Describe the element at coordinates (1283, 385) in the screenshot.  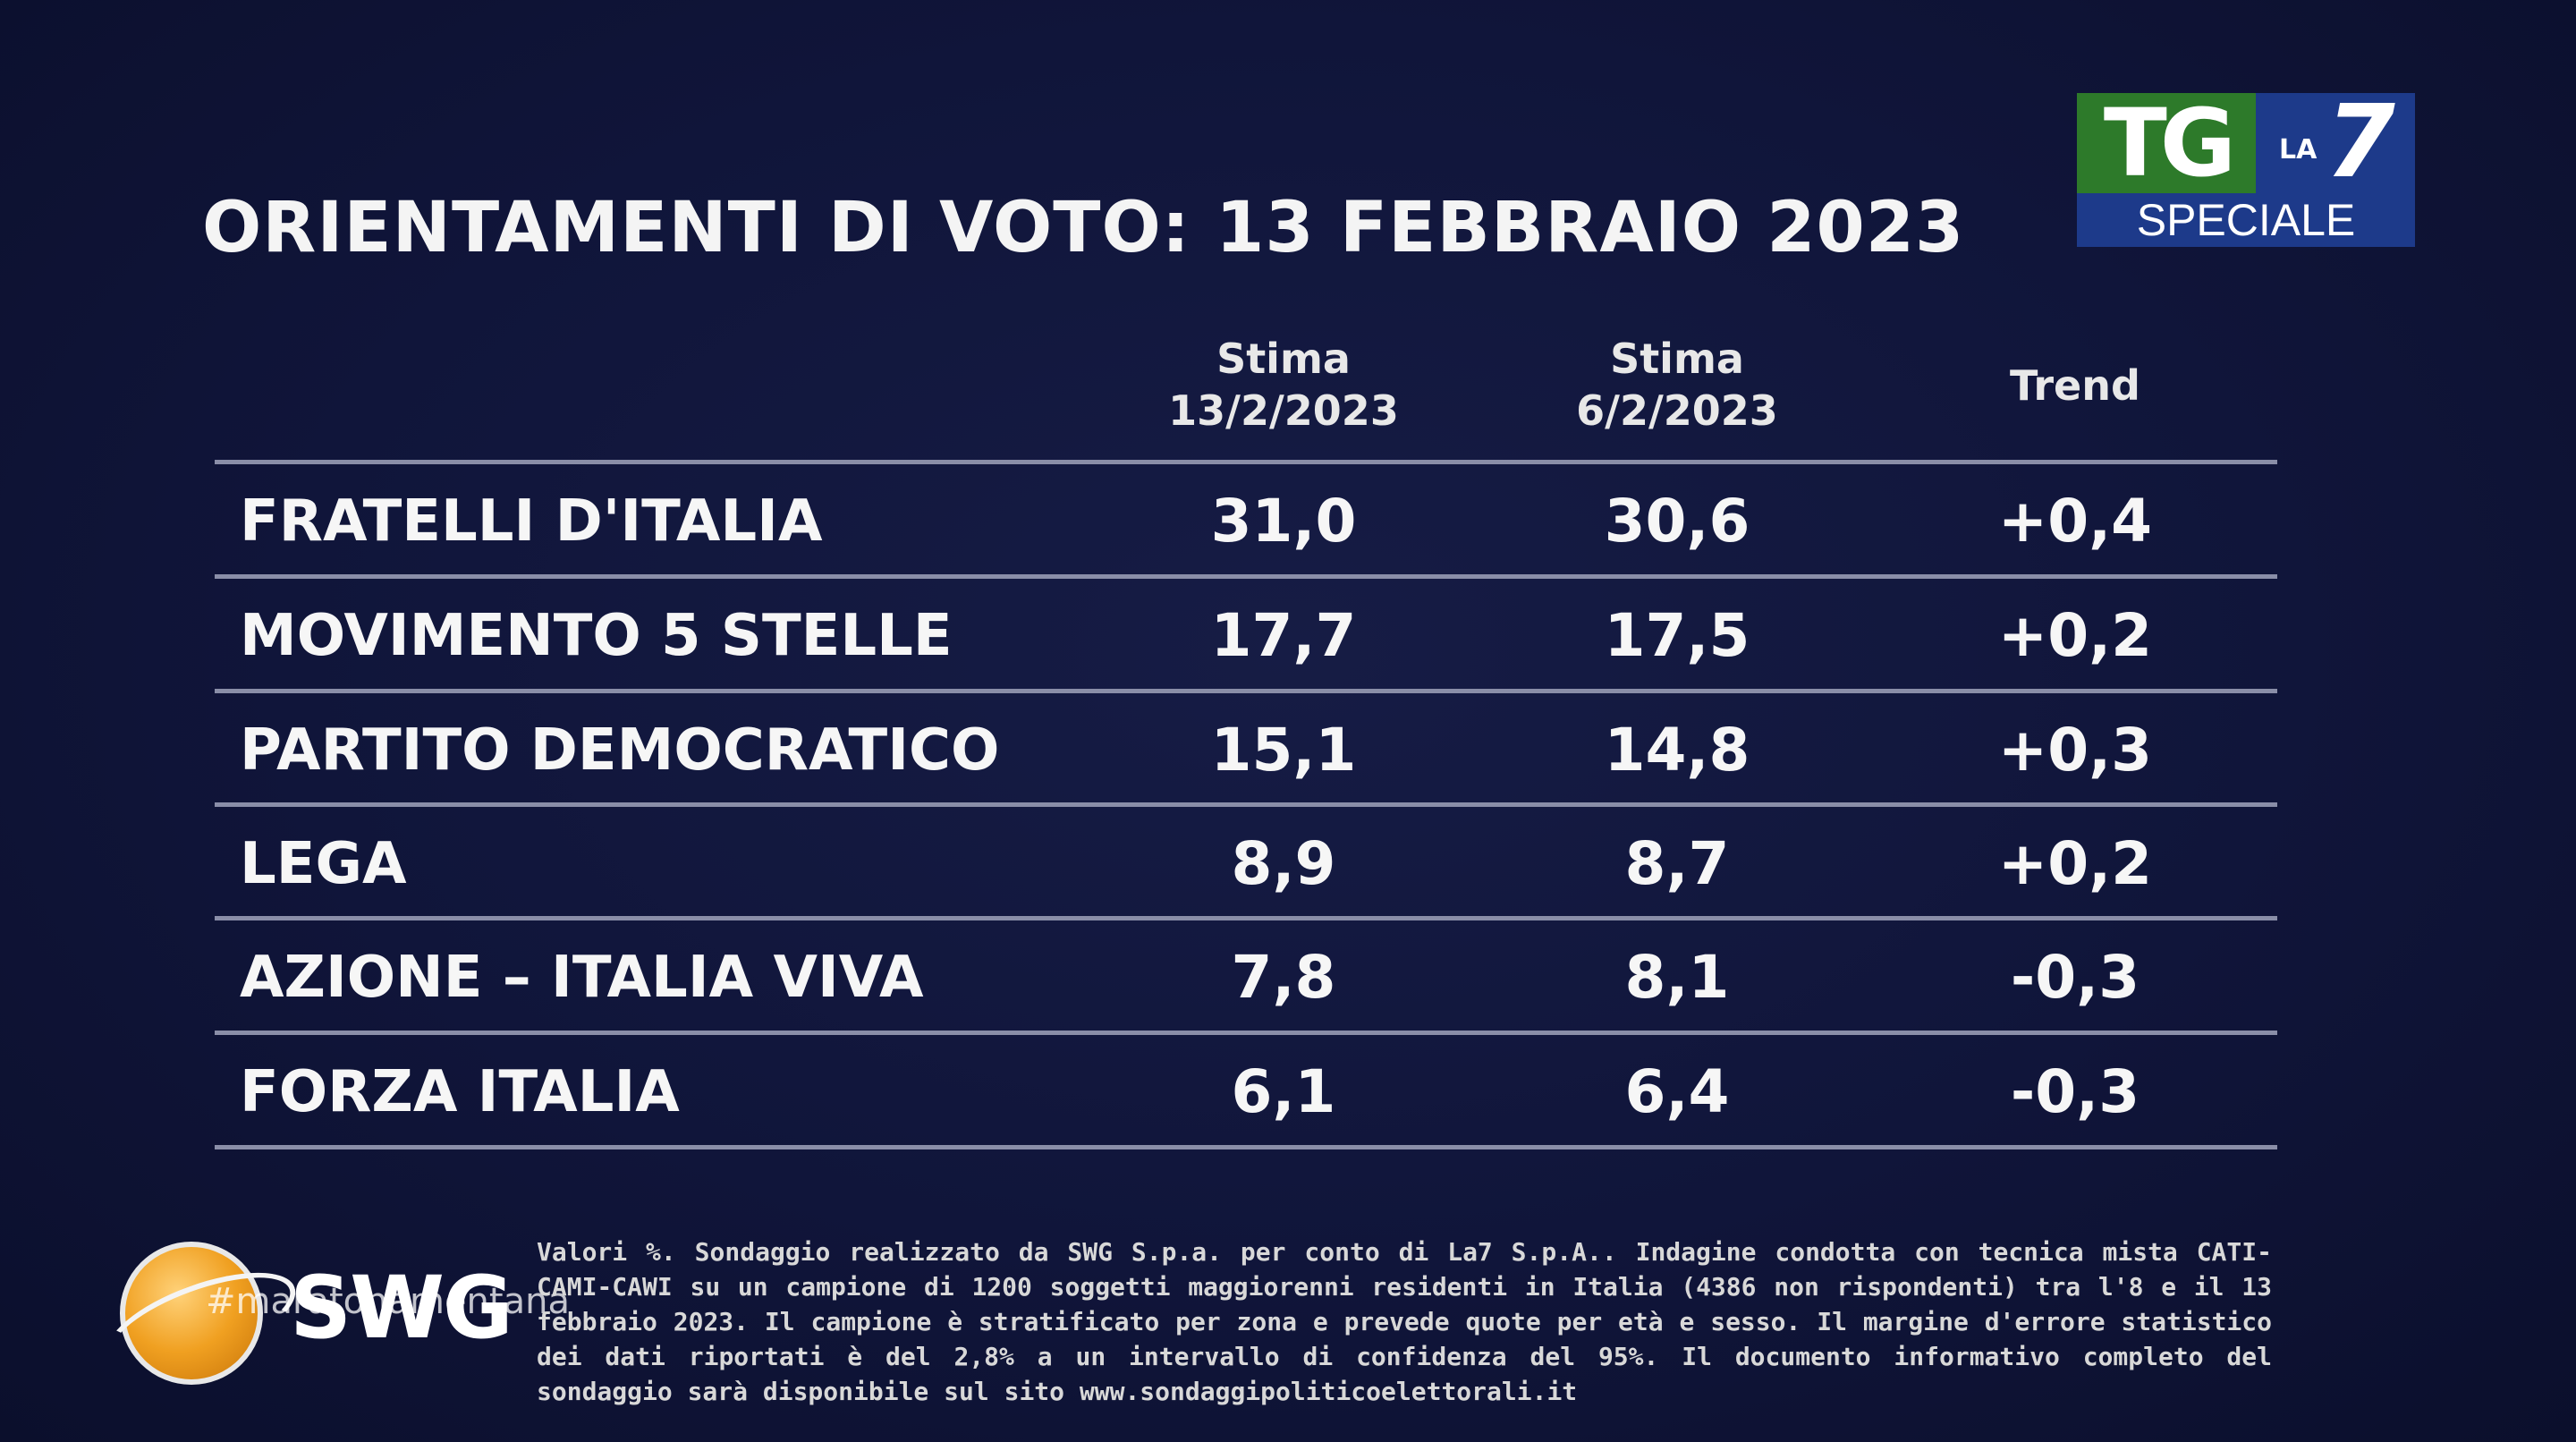
I see `column-header-current: Stima 13/2/2023` at that location.